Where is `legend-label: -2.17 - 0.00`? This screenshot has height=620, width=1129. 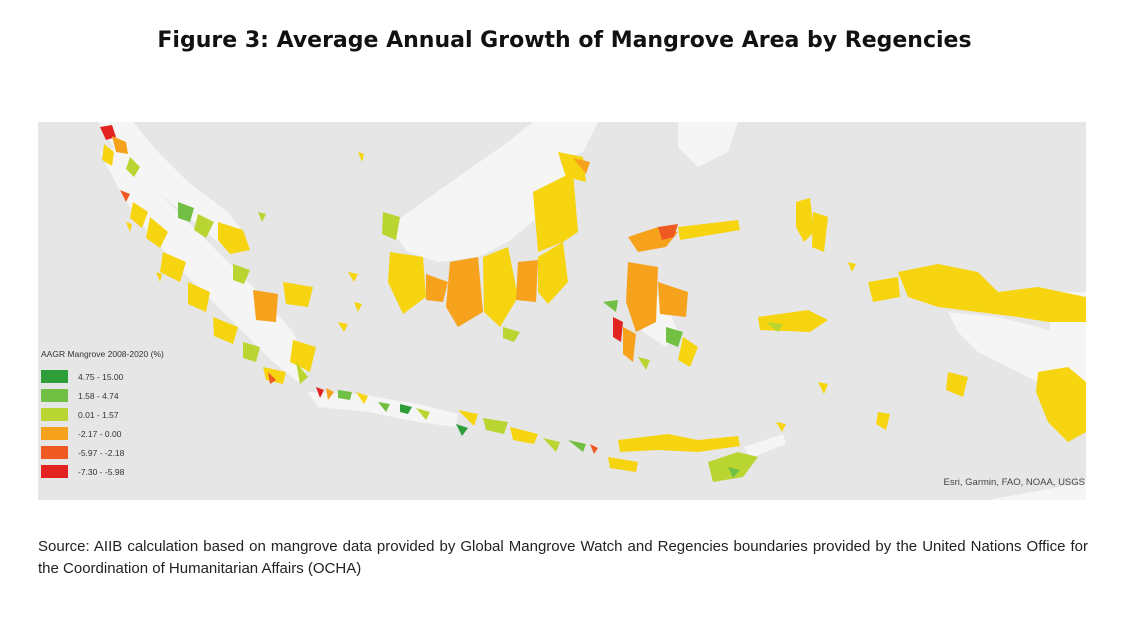 legend-label: -2.17 - 0.00 is located at coordinates (100, 433).